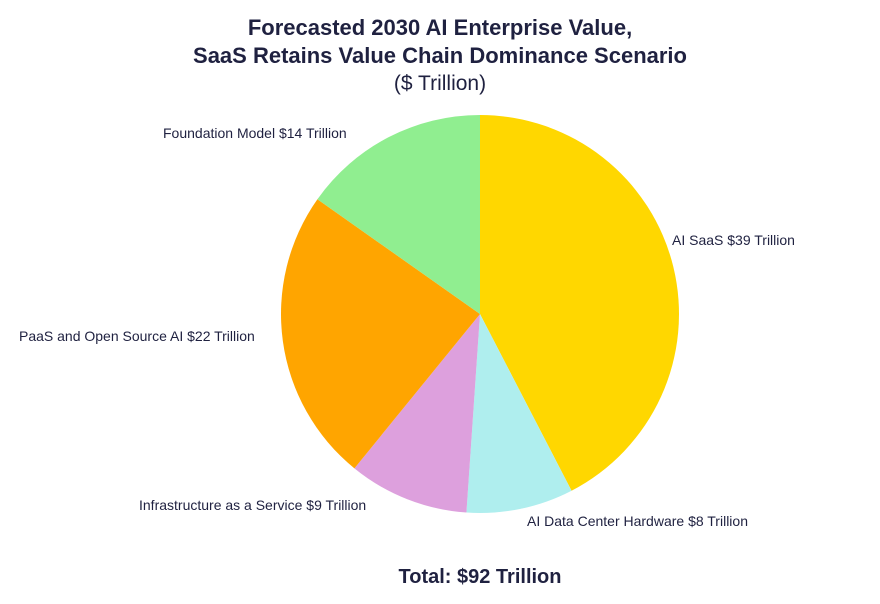 The image size is (880, 604). I want to click on slice-label: Infrastructure as a Service $9 Trillion, so click(253, 505).